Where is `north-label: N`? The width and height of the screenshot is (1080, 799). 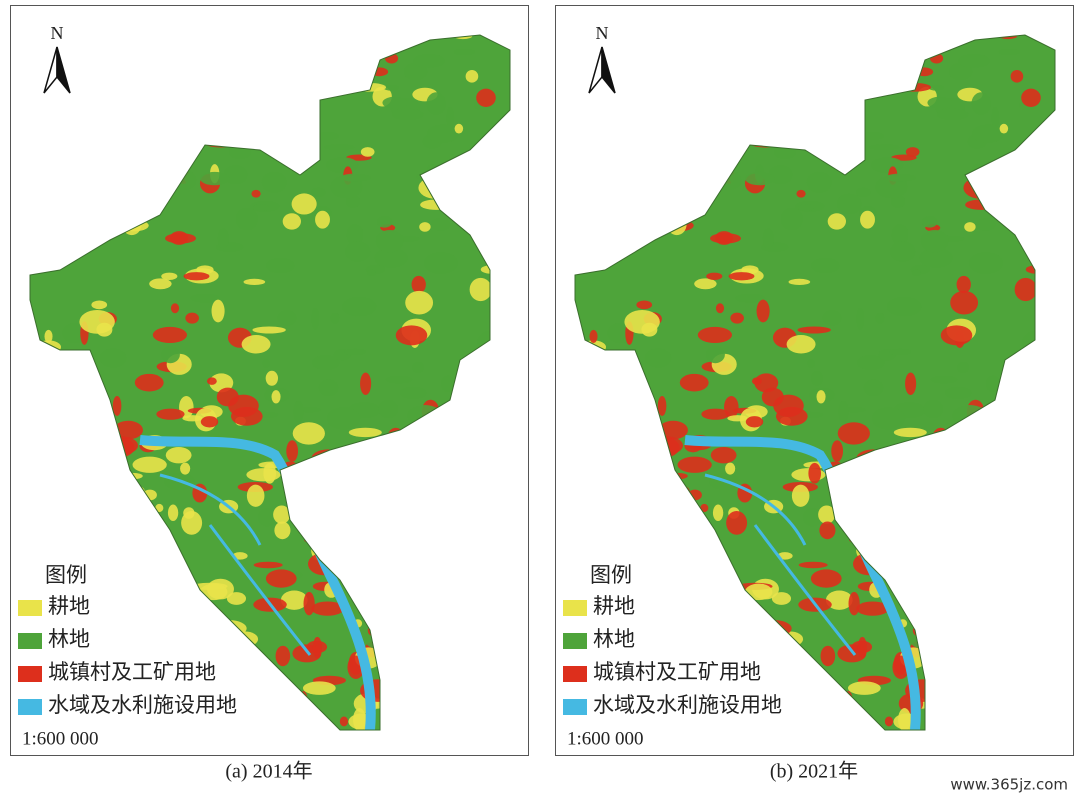
north-label: N is located at coordinates (57, 33).